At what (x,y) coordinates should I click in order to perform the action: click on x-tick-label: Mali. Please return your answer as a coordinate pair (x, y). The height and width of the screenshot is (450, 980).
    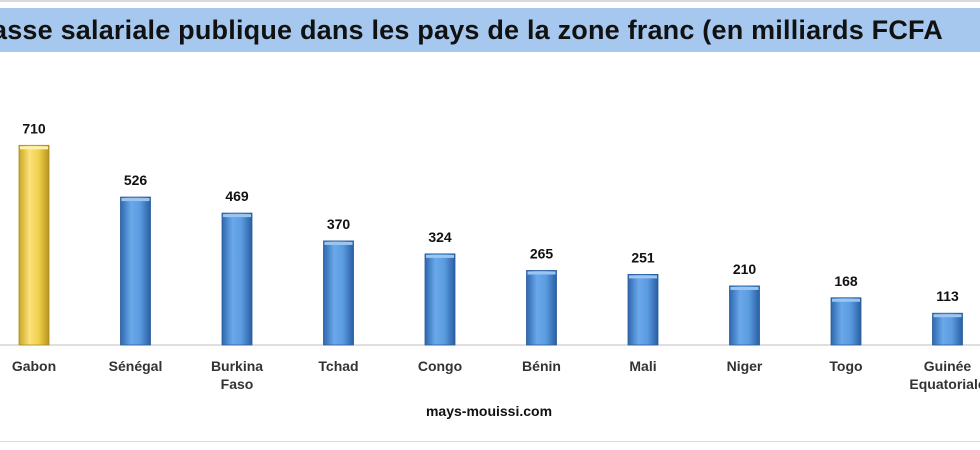
    Looking at the image, I should click on (642, 366).